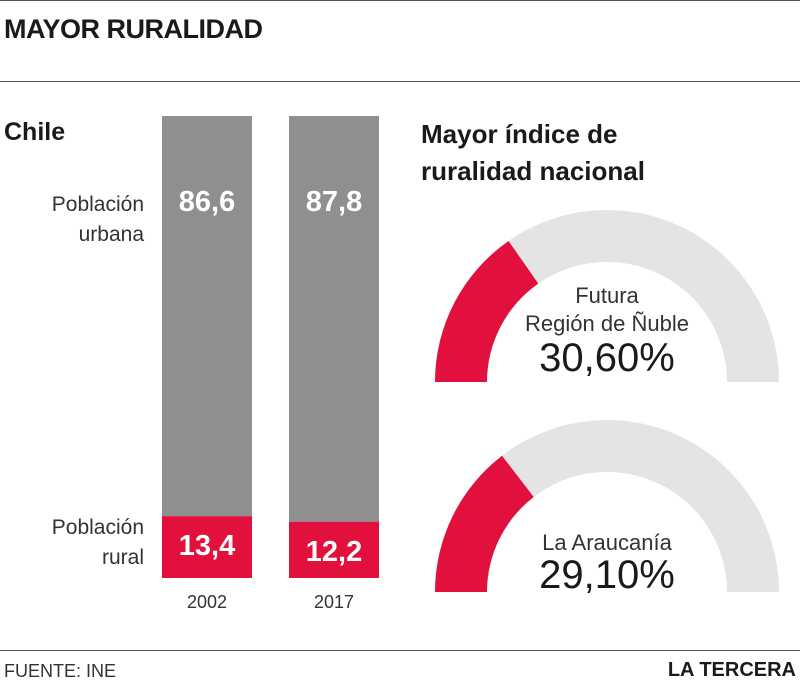 This screenshot has width=800, height=695. Describe the element at coordinates (607, 358) in the screenshot. I see `gauge-1-value: 30,60%` at that location.